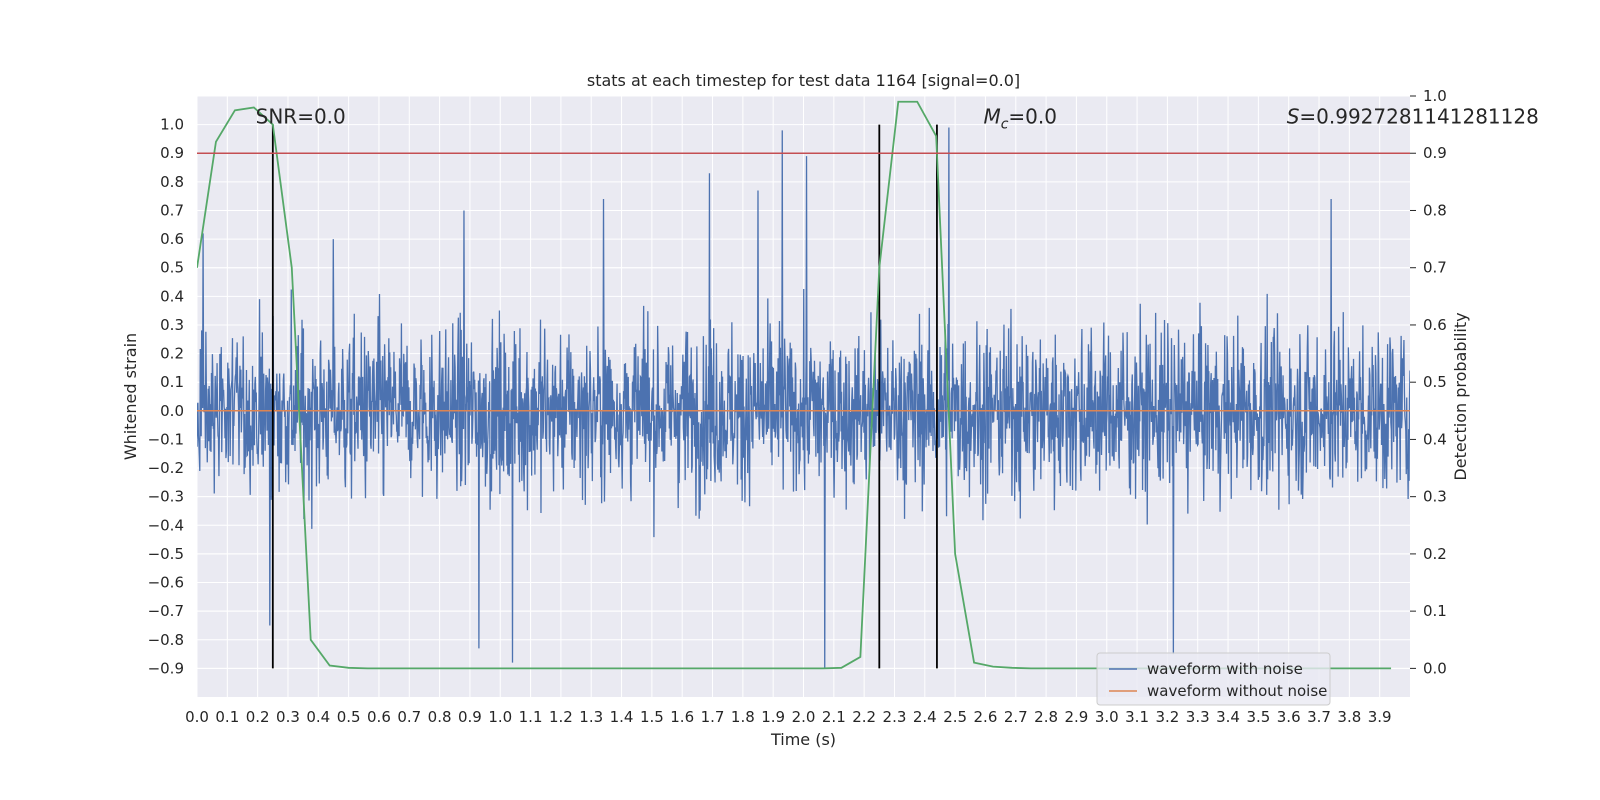 The height and width of the screenshot is (800, 1600). I want to click on y-tick-label: −0.2, so click(166, 468).